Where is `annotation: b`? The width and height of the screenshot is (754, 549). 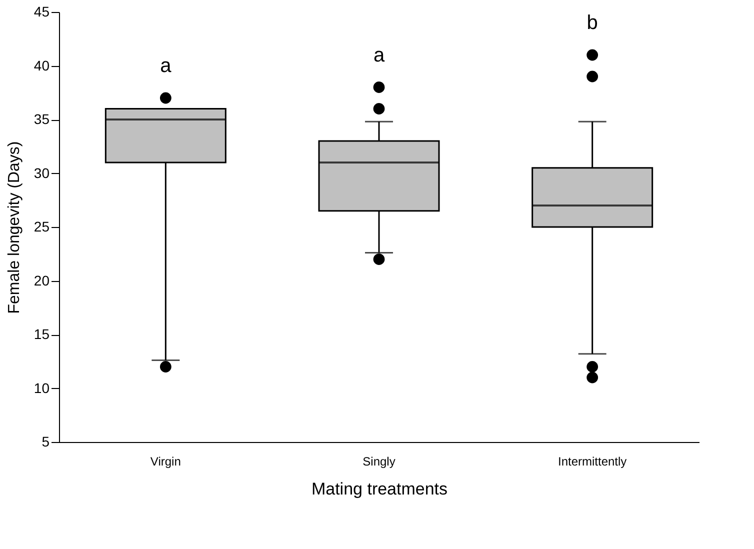 annotation: b is located at coordinates (592, 23).